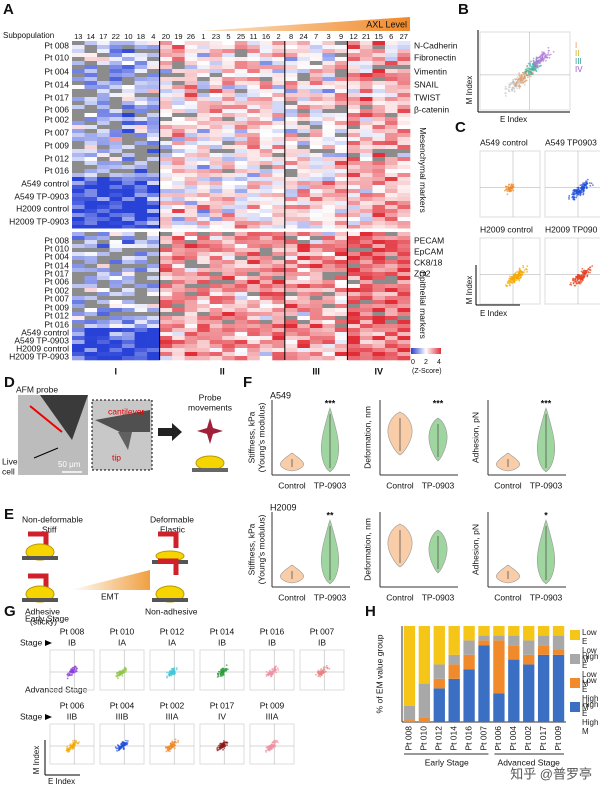  I want to click on label: CK8/18, so click(428, 262).